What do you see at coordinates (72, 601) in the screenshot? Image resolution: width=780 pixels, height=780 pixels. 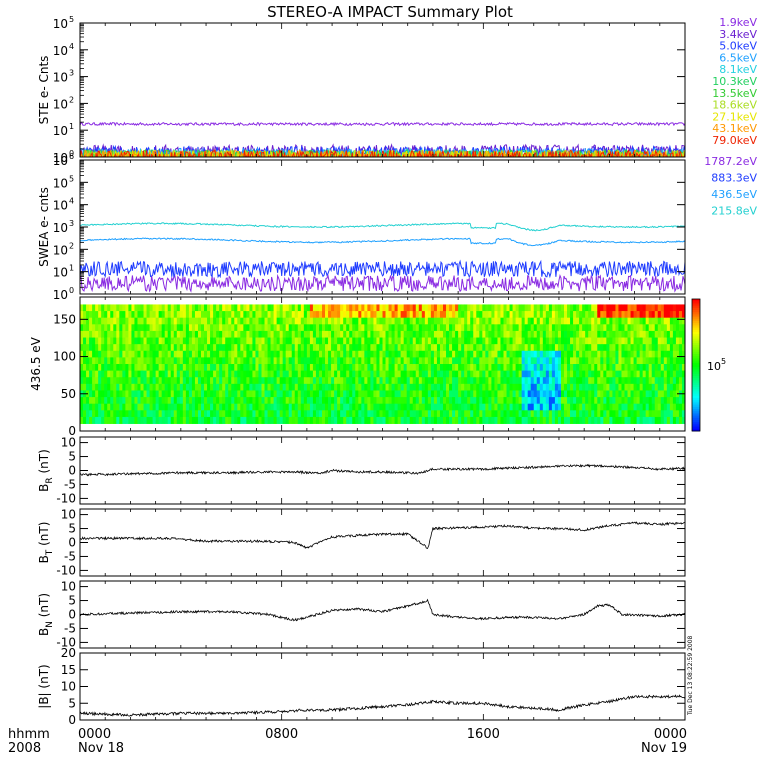 I see `bn-ytick-label: 5` at bounding box center [72, 601].